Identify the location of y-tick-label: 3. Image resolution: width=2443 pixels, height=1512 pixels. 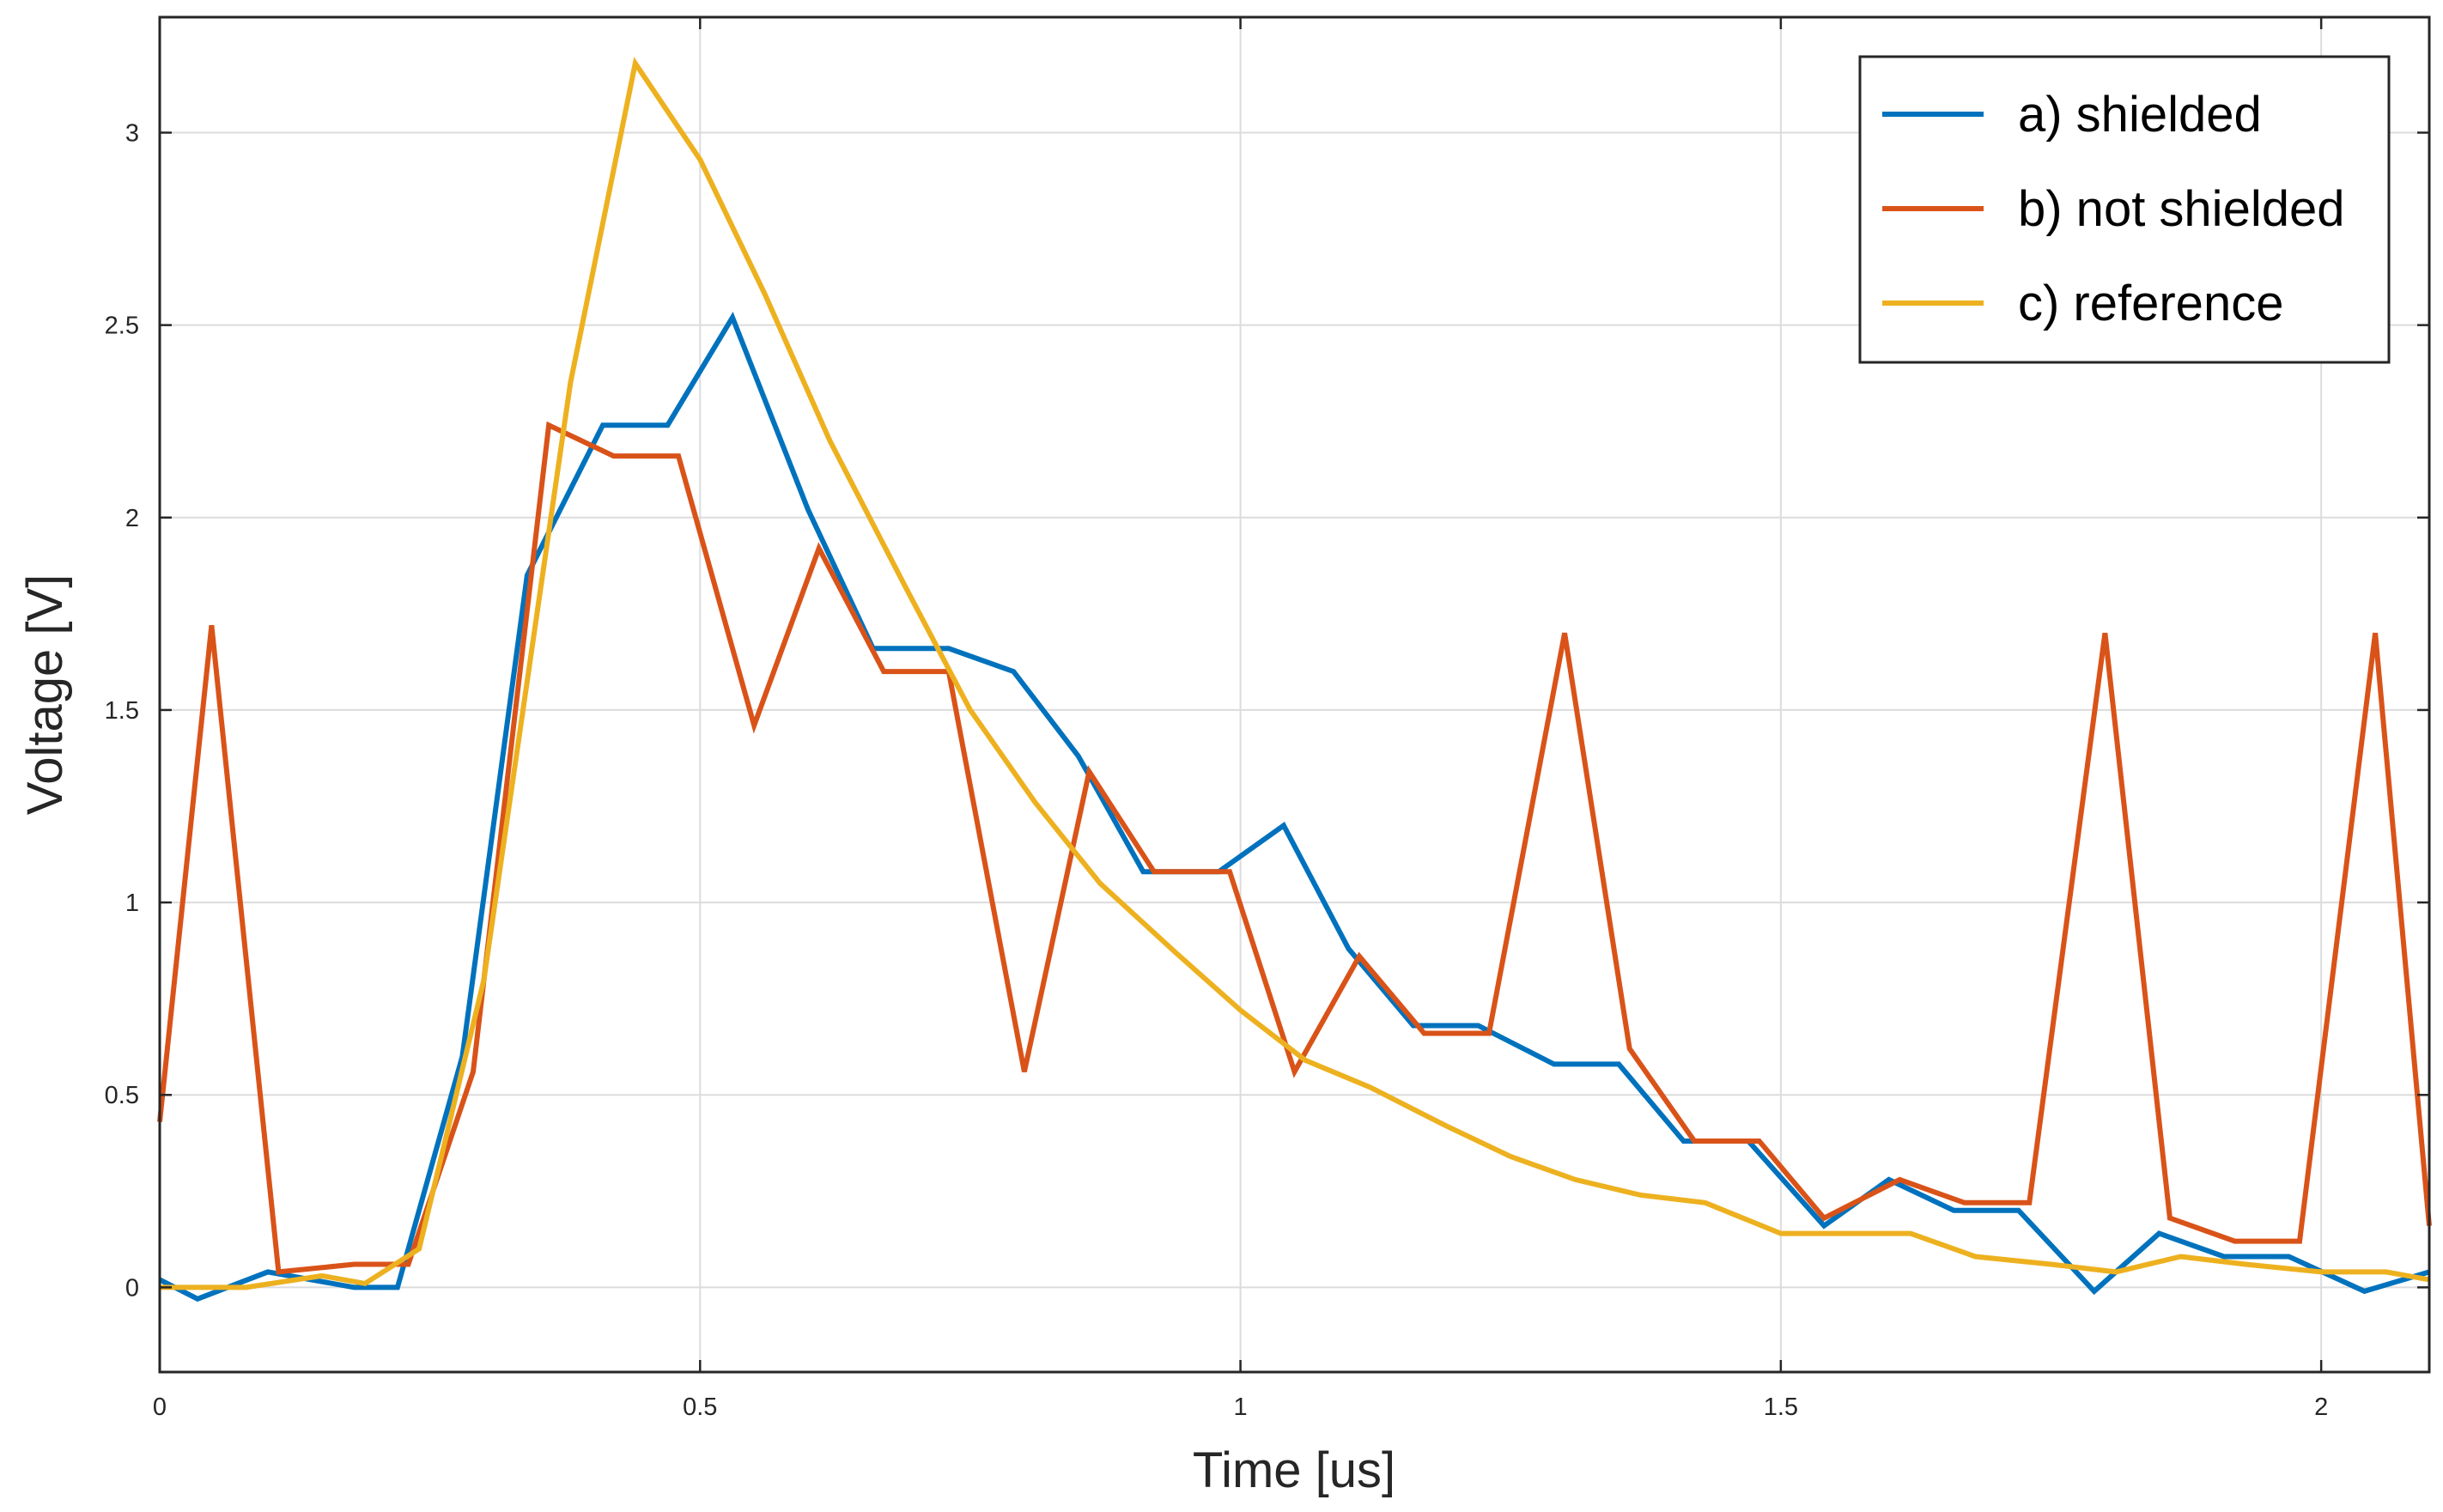
(132, 133).